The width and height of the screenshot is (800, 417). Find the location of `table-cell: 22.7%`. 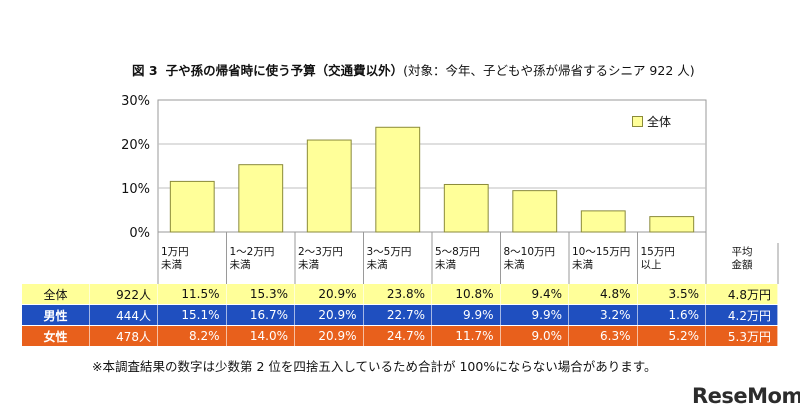

table-cell: 22.7% is located at coordinates (398, 315).